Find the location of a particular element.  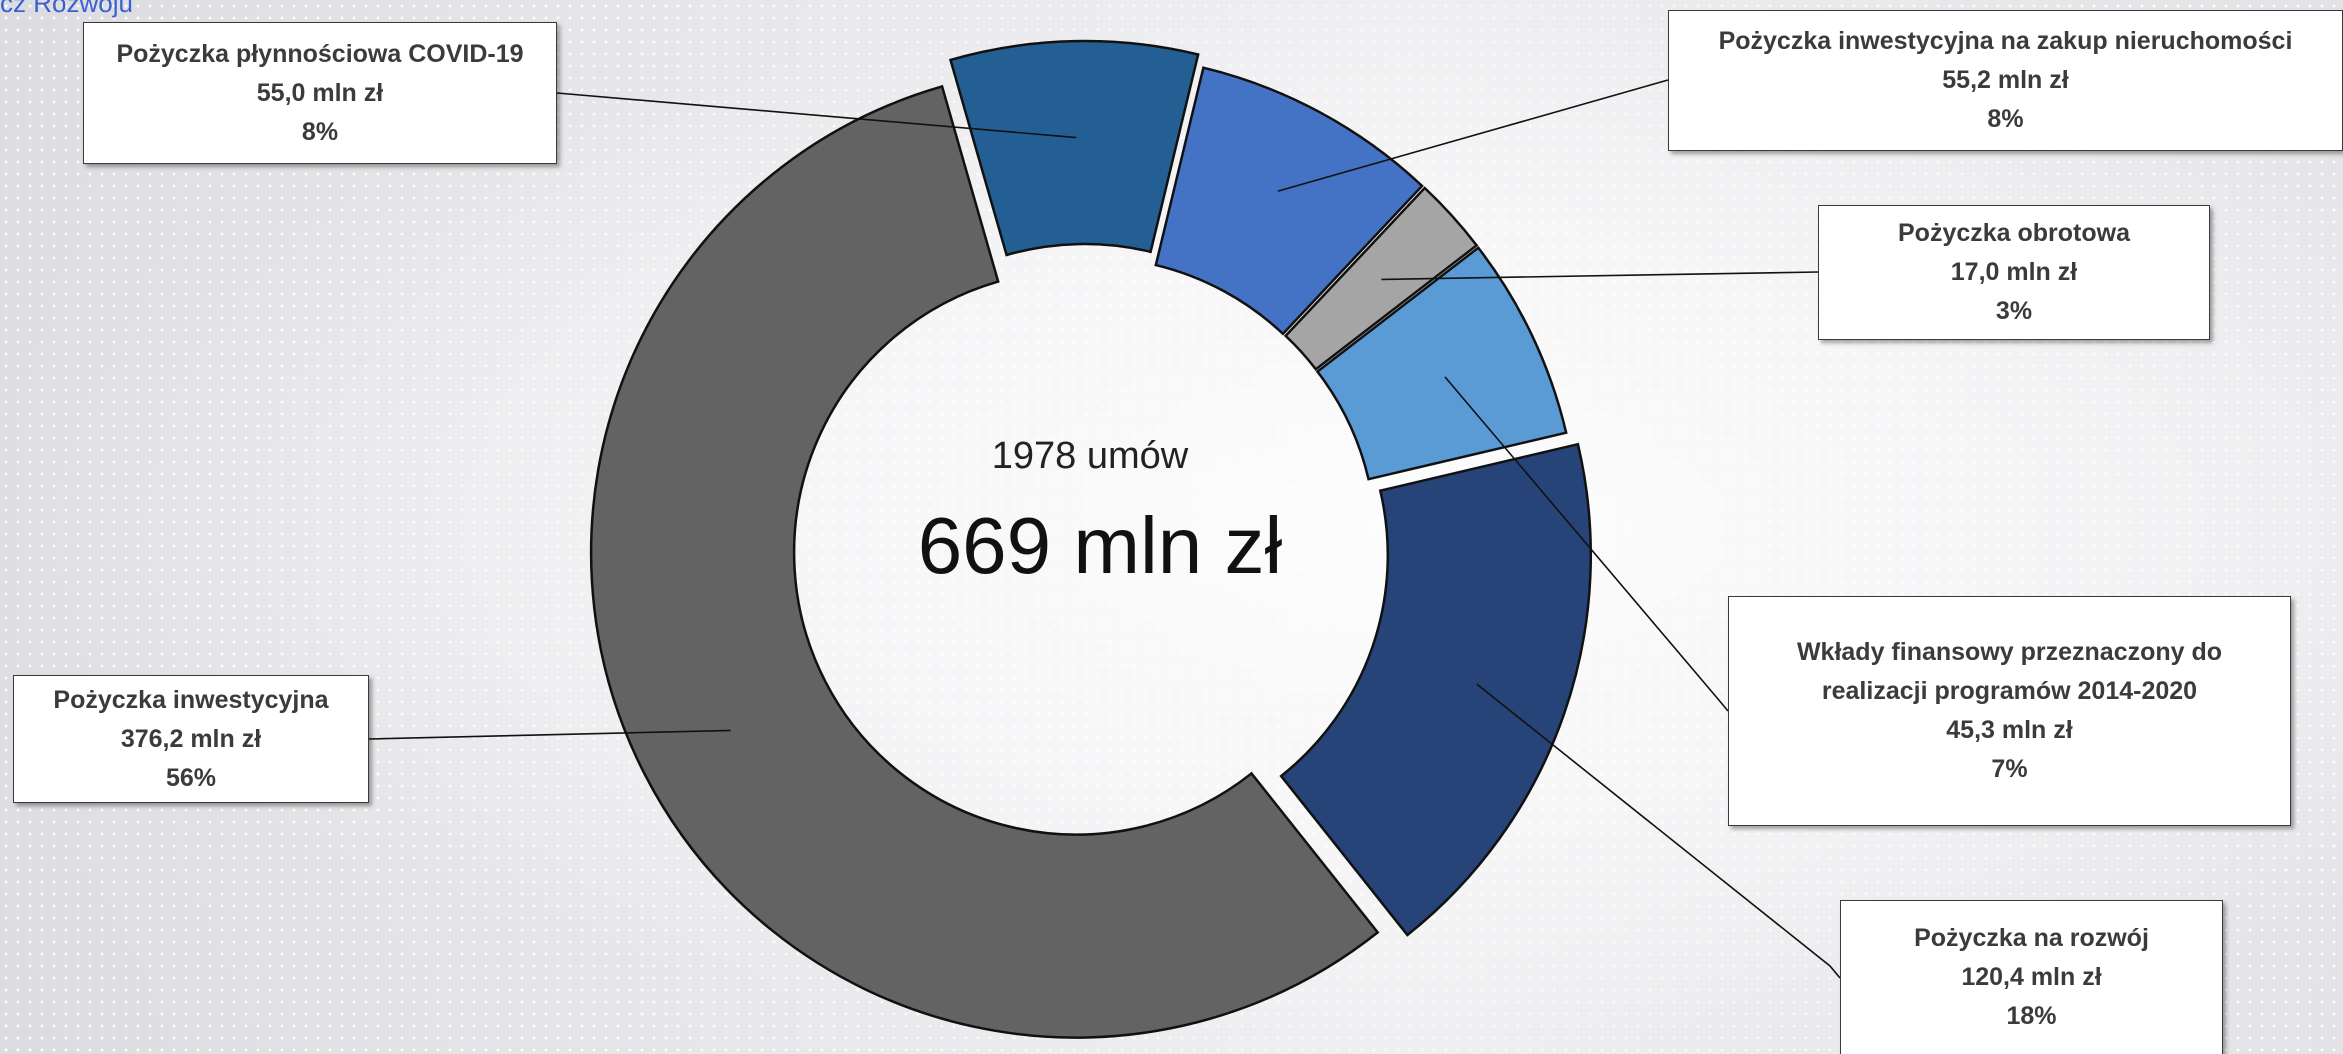

label-rozwoj-value: 120,4 mln zł is located at coordinates (2031, 977).